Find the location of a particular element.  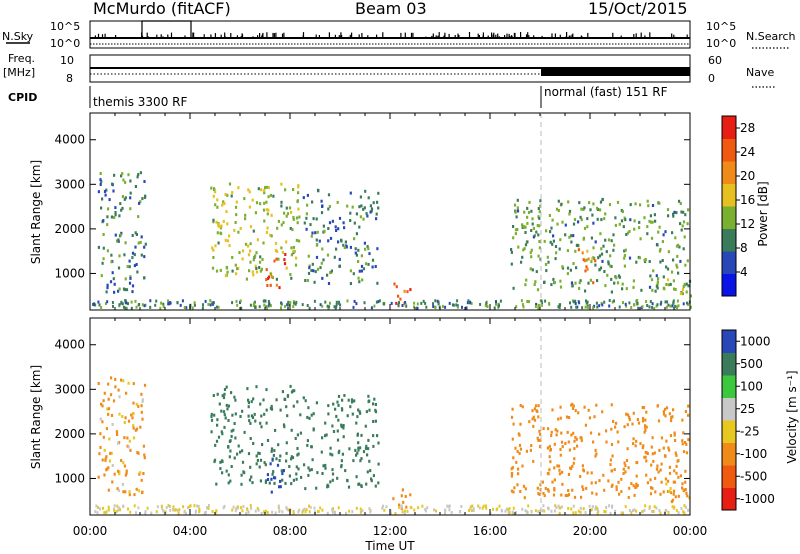

colorbar-segment is located at coordinates (729, 476).